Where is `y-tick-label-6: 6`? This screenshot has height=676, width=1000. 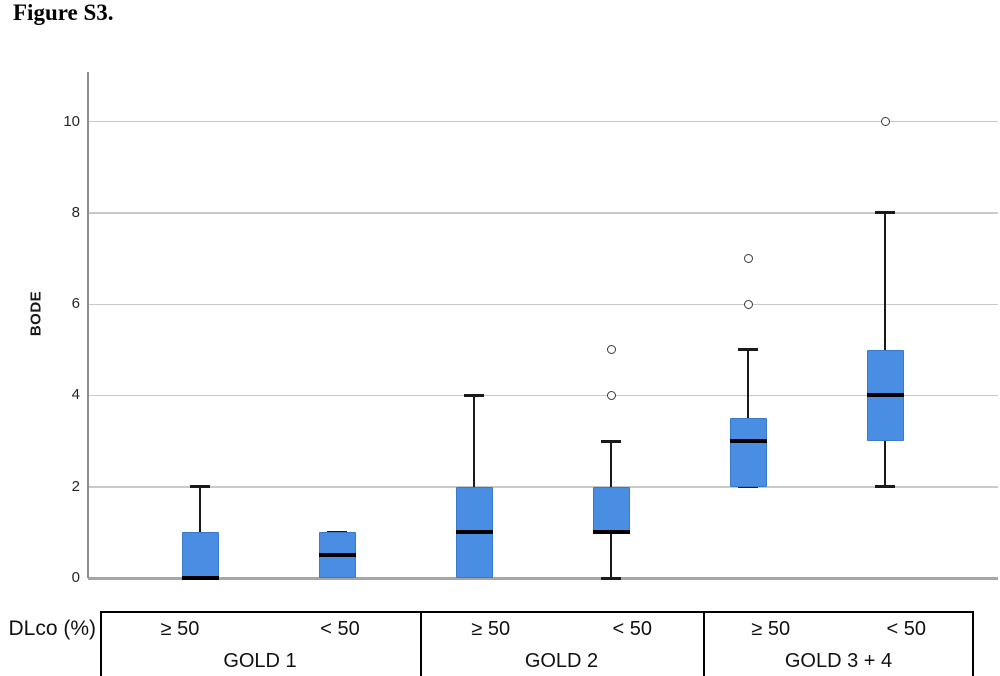 y-tick-label-6: 6 is located at coordinates (75, 304).